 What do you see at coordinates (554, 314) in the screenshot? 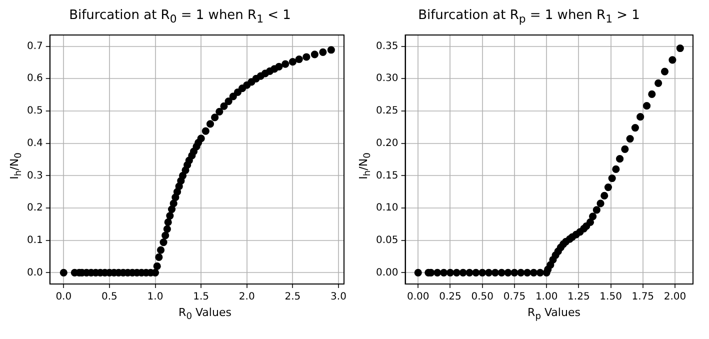
I see `x-axis-title: R$_{p}$ Values` at bounding box center [554, 314].